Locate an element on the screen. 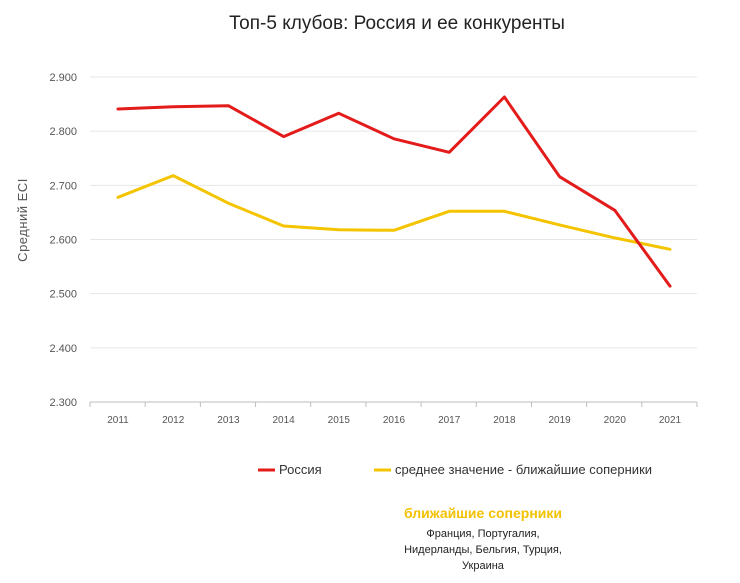  x-tick-label: 2015 is located at coordinates (339, 420).